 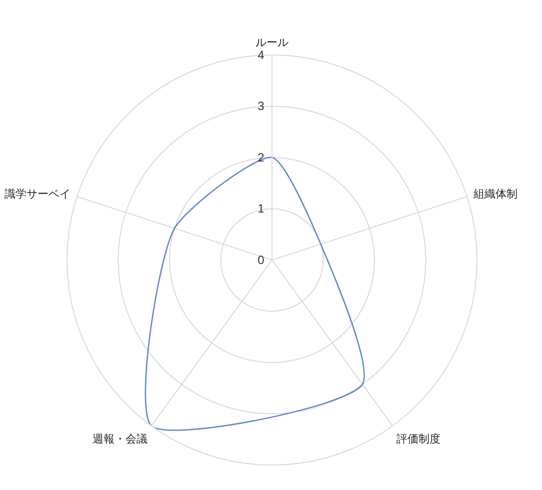 What do you see at coordinates (272, 43) in the screenshot?
I see `spoke-label: ルール` at bounding box center [272, 43].